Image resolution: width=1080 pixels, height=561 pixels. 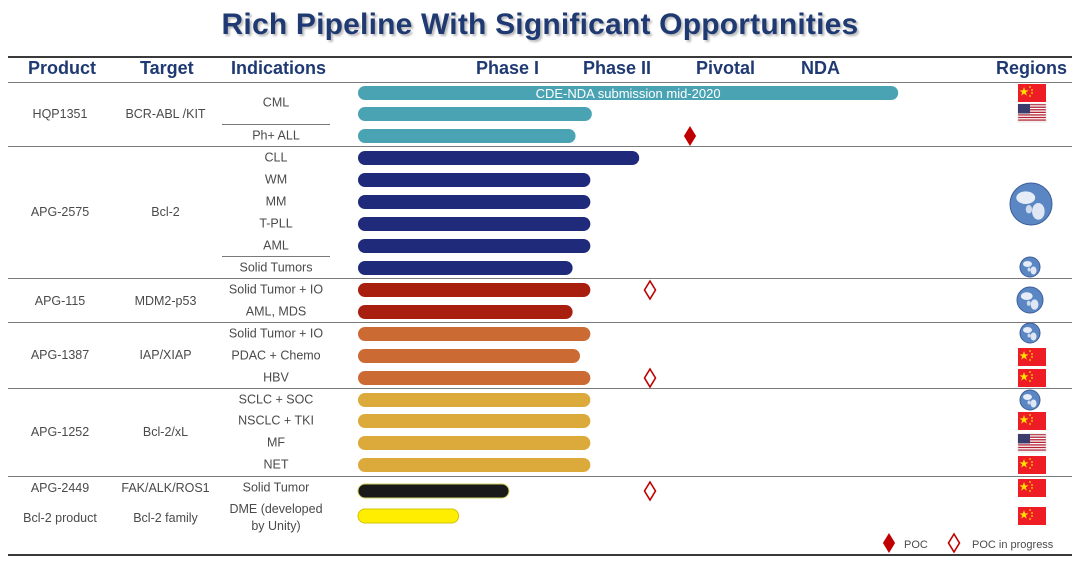 I want to click on header-product: Product, so click(x=62, y=68).